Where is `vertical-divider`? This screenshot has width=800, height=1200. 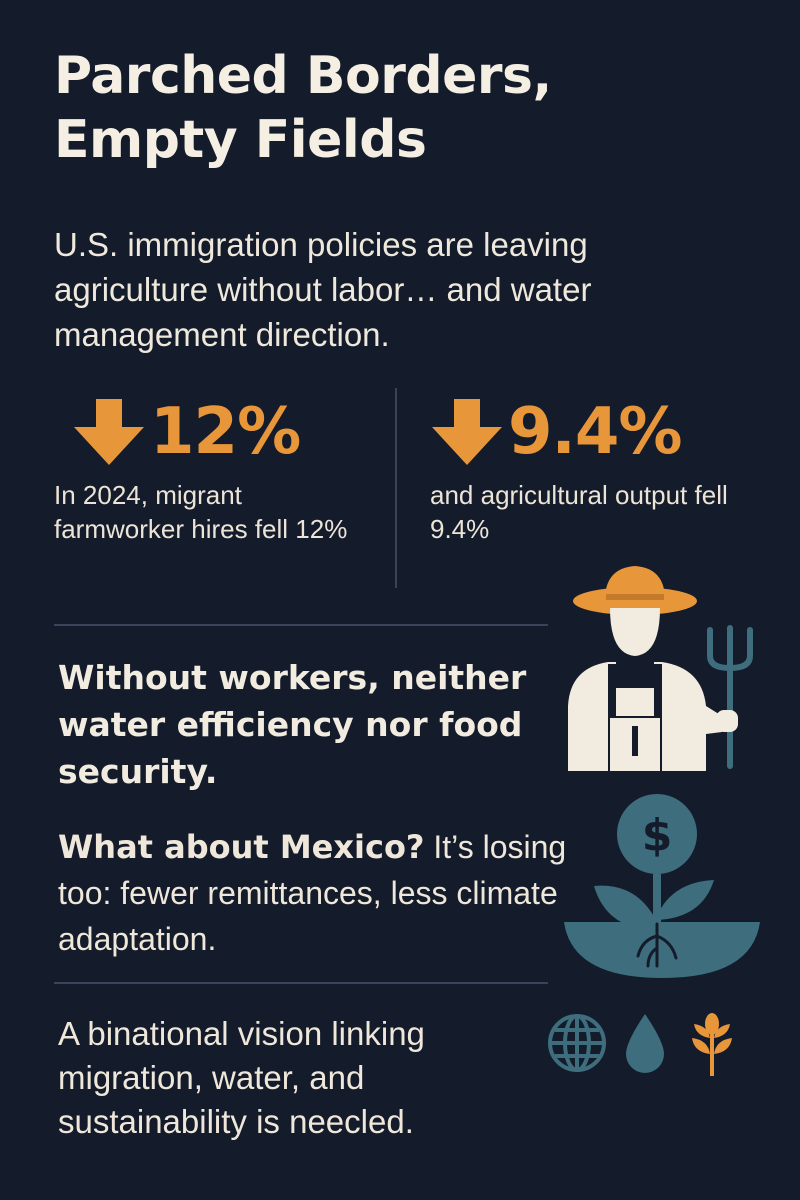 vertical-divider is located at coordinates (396, 488).